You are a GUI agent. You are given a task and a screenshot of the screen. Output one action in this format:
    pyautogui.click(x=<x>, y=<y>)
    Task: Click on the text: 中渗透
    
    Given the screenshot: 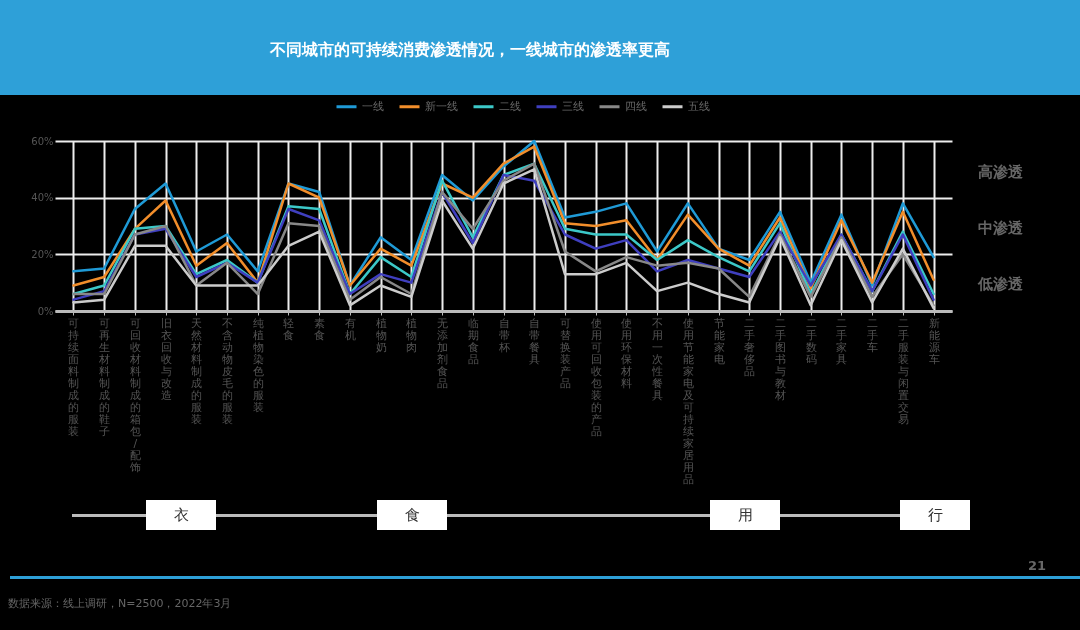 What is the action you would take?
    pyautogui.click(x=1000, y=228)
    